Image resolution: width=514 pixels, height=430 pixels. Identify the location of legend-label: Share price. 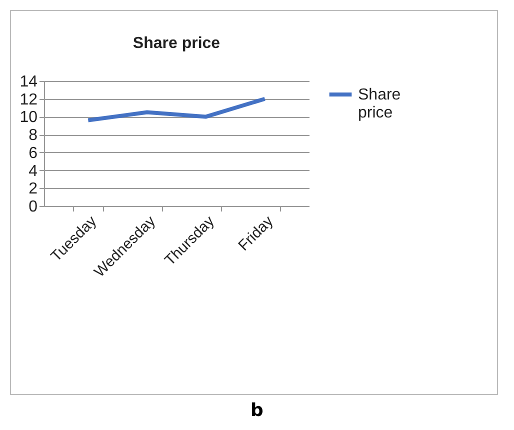
(379, 104).